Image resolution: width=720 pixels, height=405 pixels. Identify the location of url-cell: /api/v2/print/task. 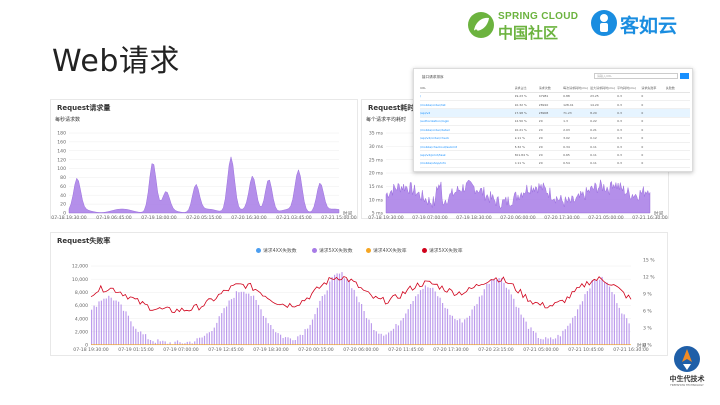
(467, 155).